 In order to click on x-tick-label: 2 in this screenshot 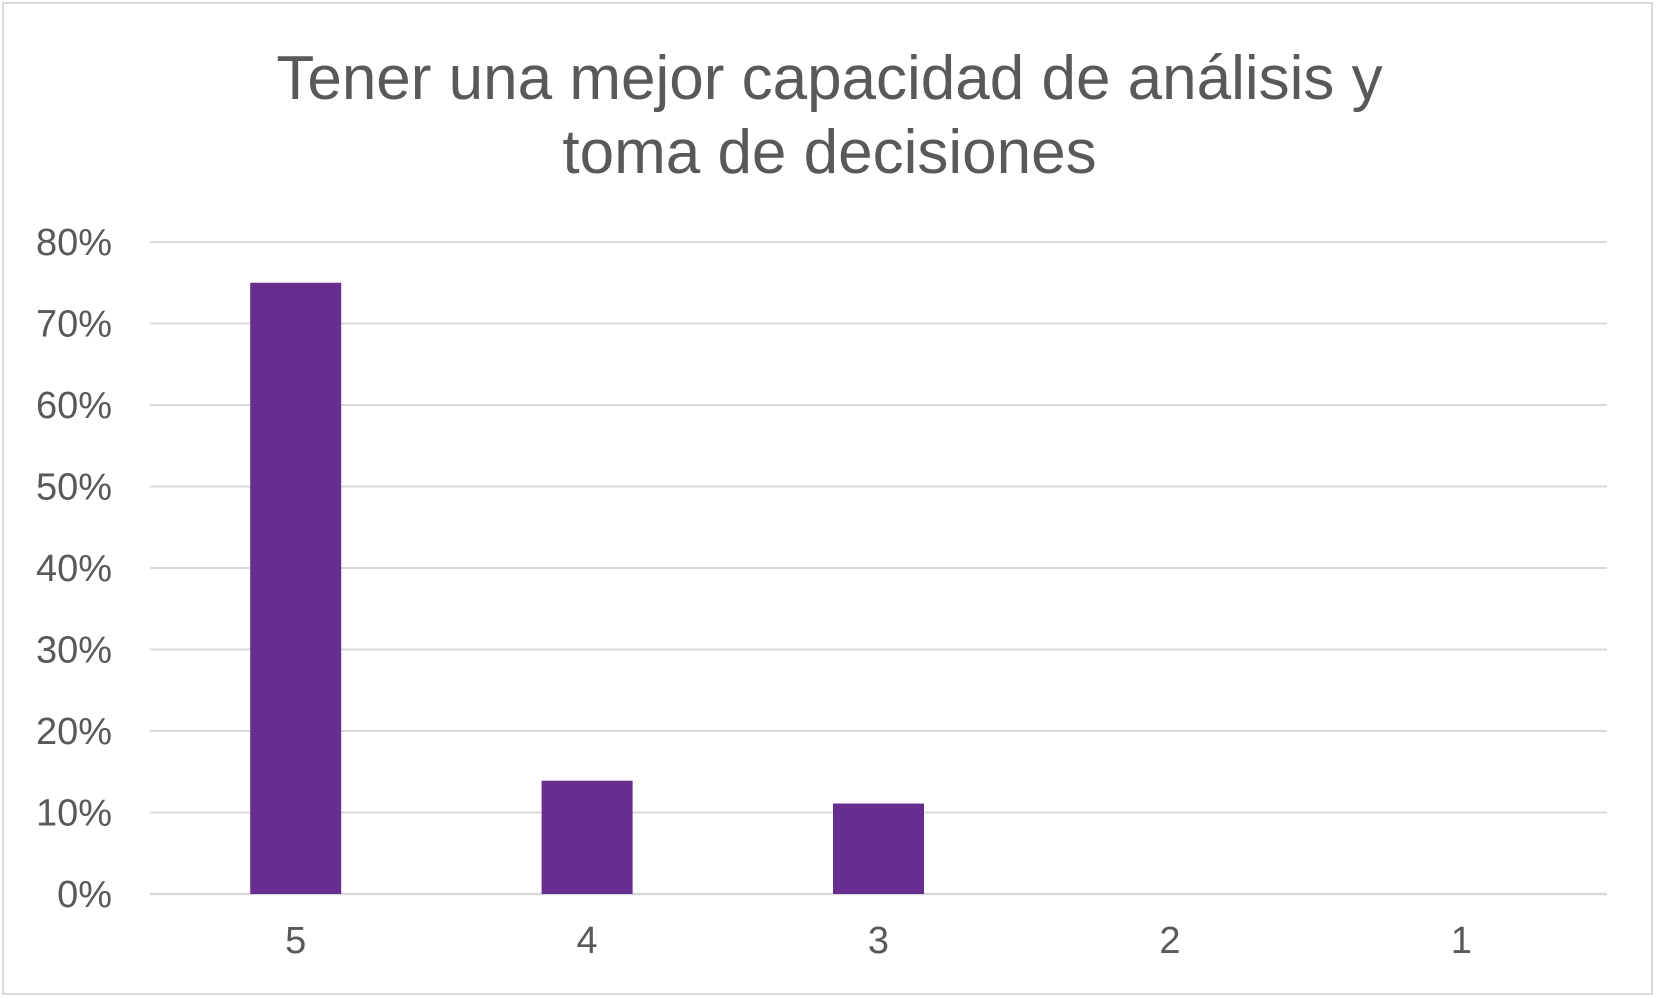, I will do `click(1169, 941)`.